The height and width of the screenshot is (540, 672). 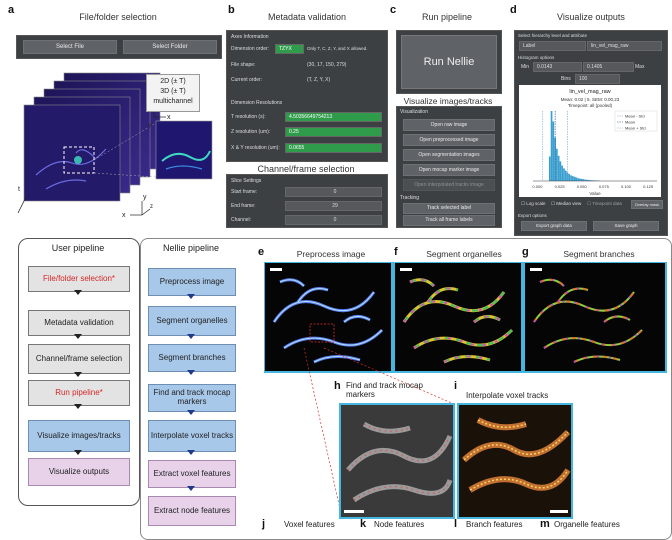 I want to click on xy-res-field: 0.0655, so click(x=333, y=148).